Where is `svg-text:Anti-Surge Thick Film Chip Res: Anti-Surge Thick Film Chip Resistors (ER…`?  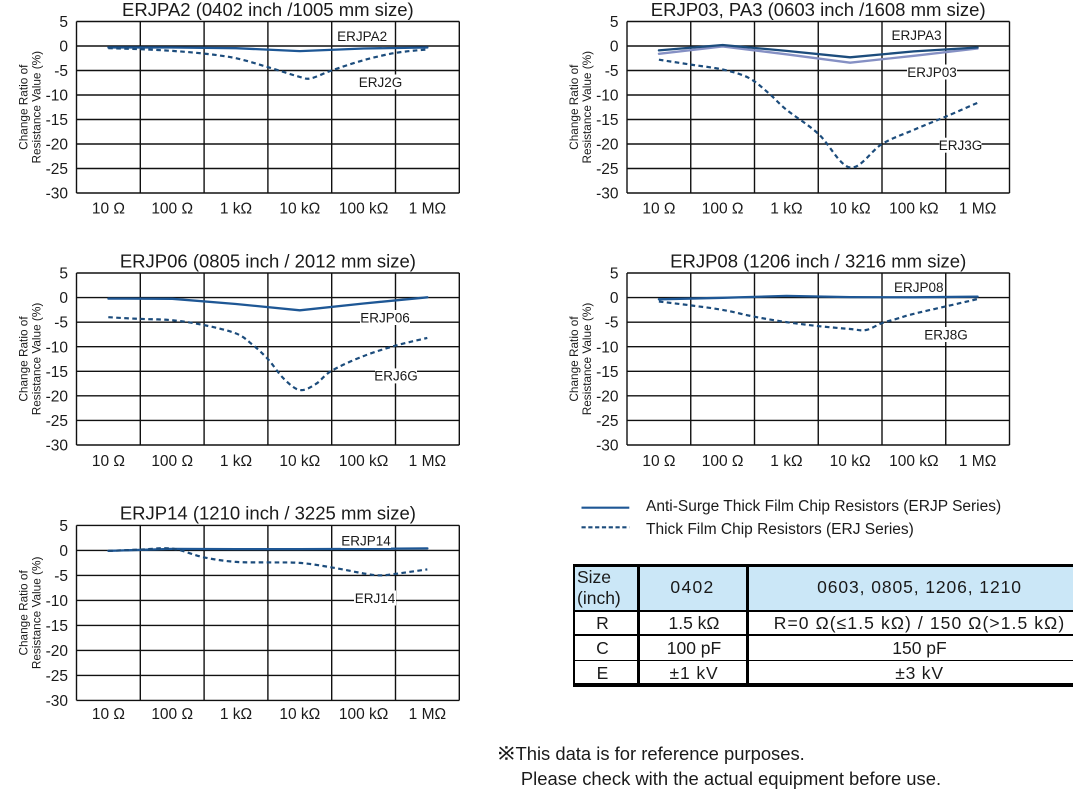
svg-text:Anti-Surge Thick Film Chip Res: Anti-Surge Thick Film Chip Resistors (ER… is located at coordinates (823, 506).